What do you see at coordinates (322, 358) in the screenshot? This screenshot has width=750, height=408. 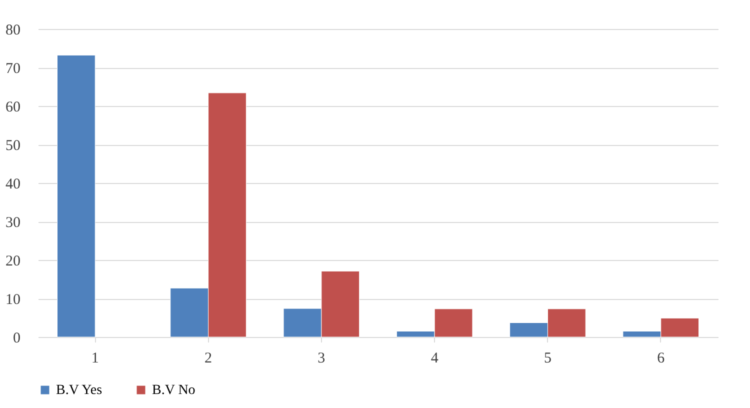 I see `x-tick-label: 3` at bounding box center [322, 358].